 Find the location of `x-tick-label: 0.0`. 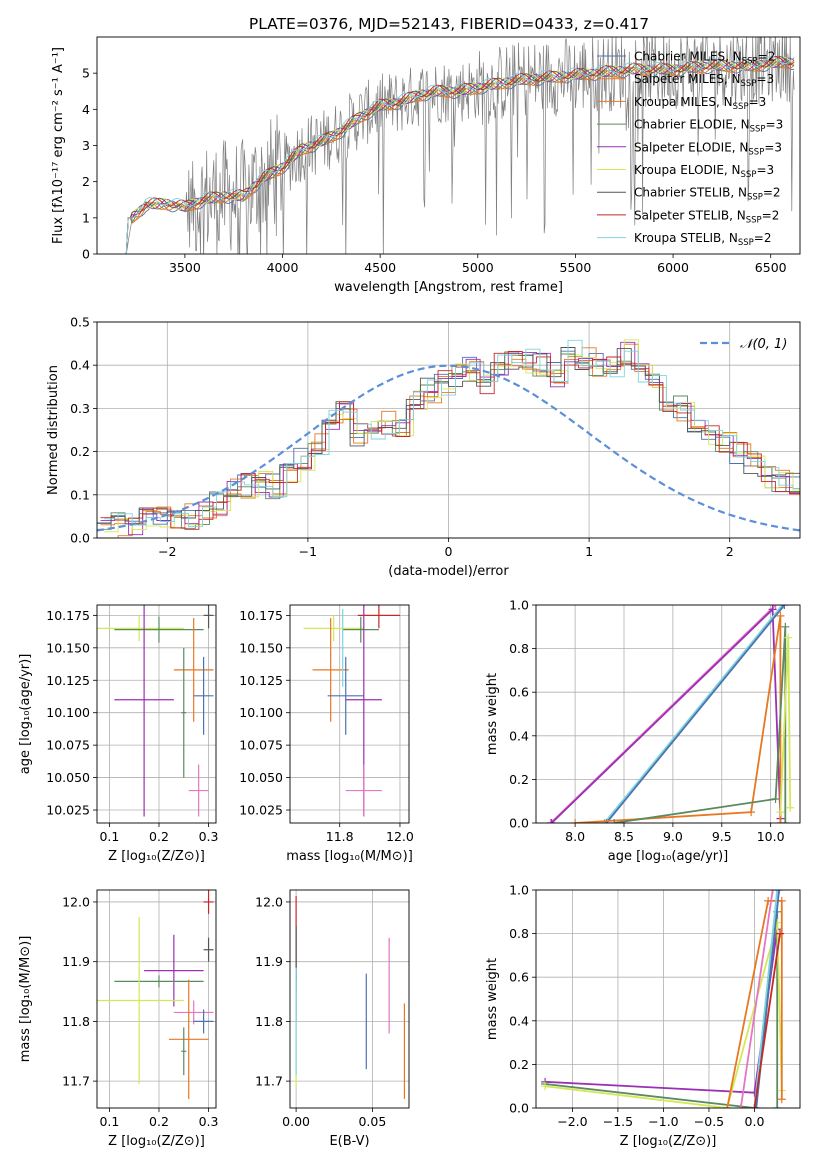

x-tick-label: 0.0 is located at coordinates (755, 1121).